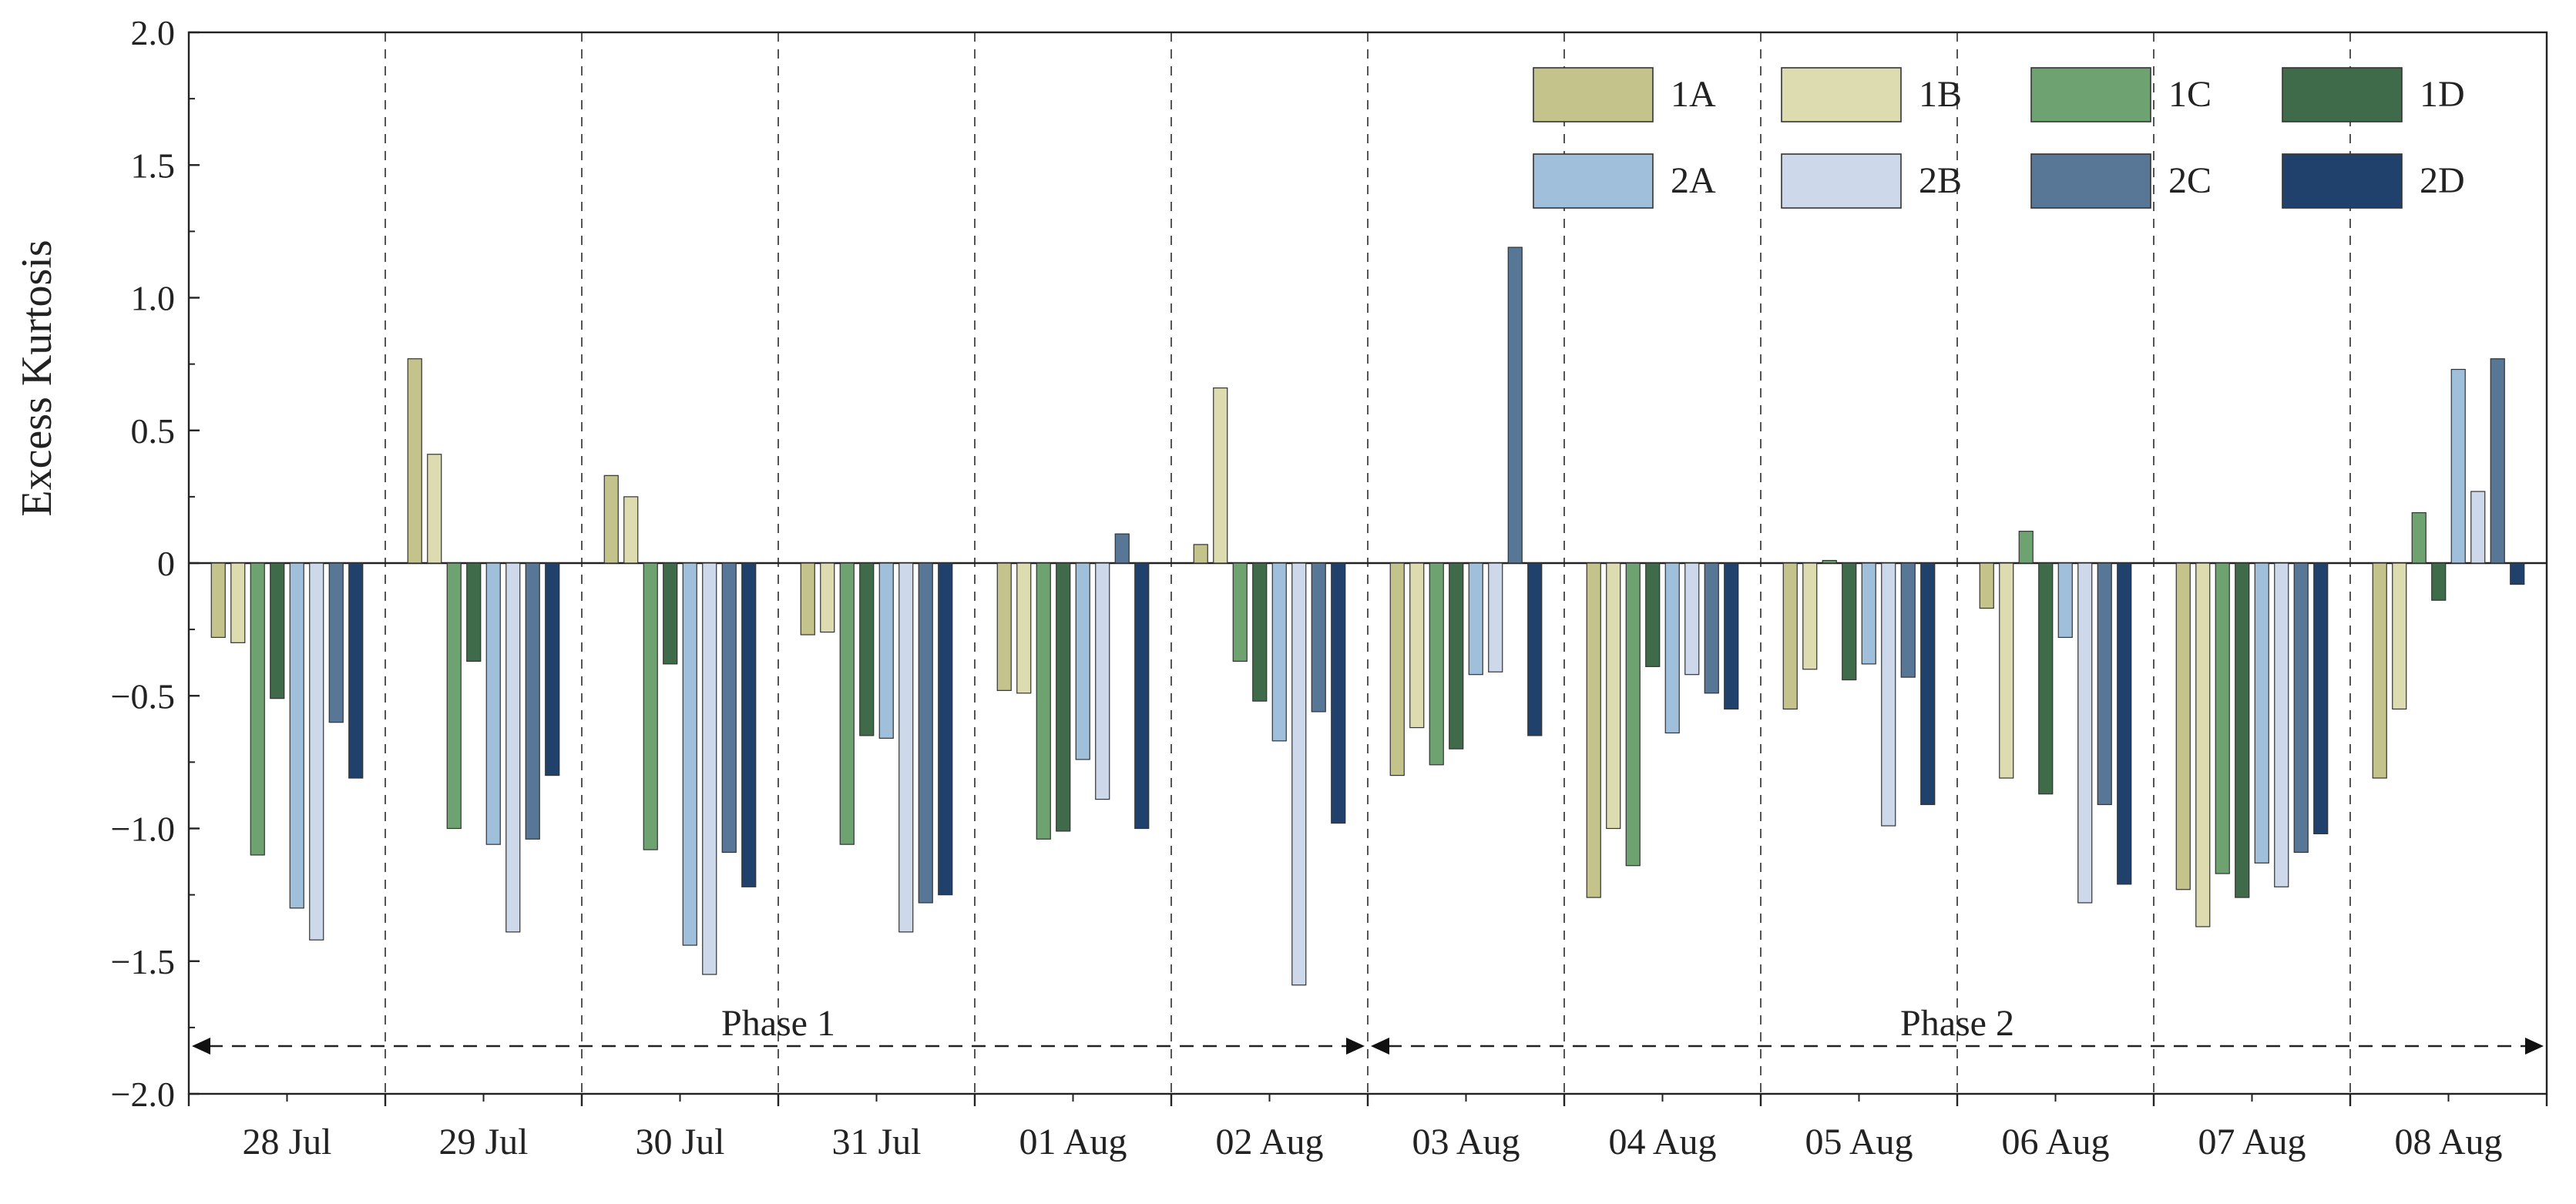 This screenshot has width=2576, height=1204. I want to click on bar-1B-08-Aug, so click(2399, 636).